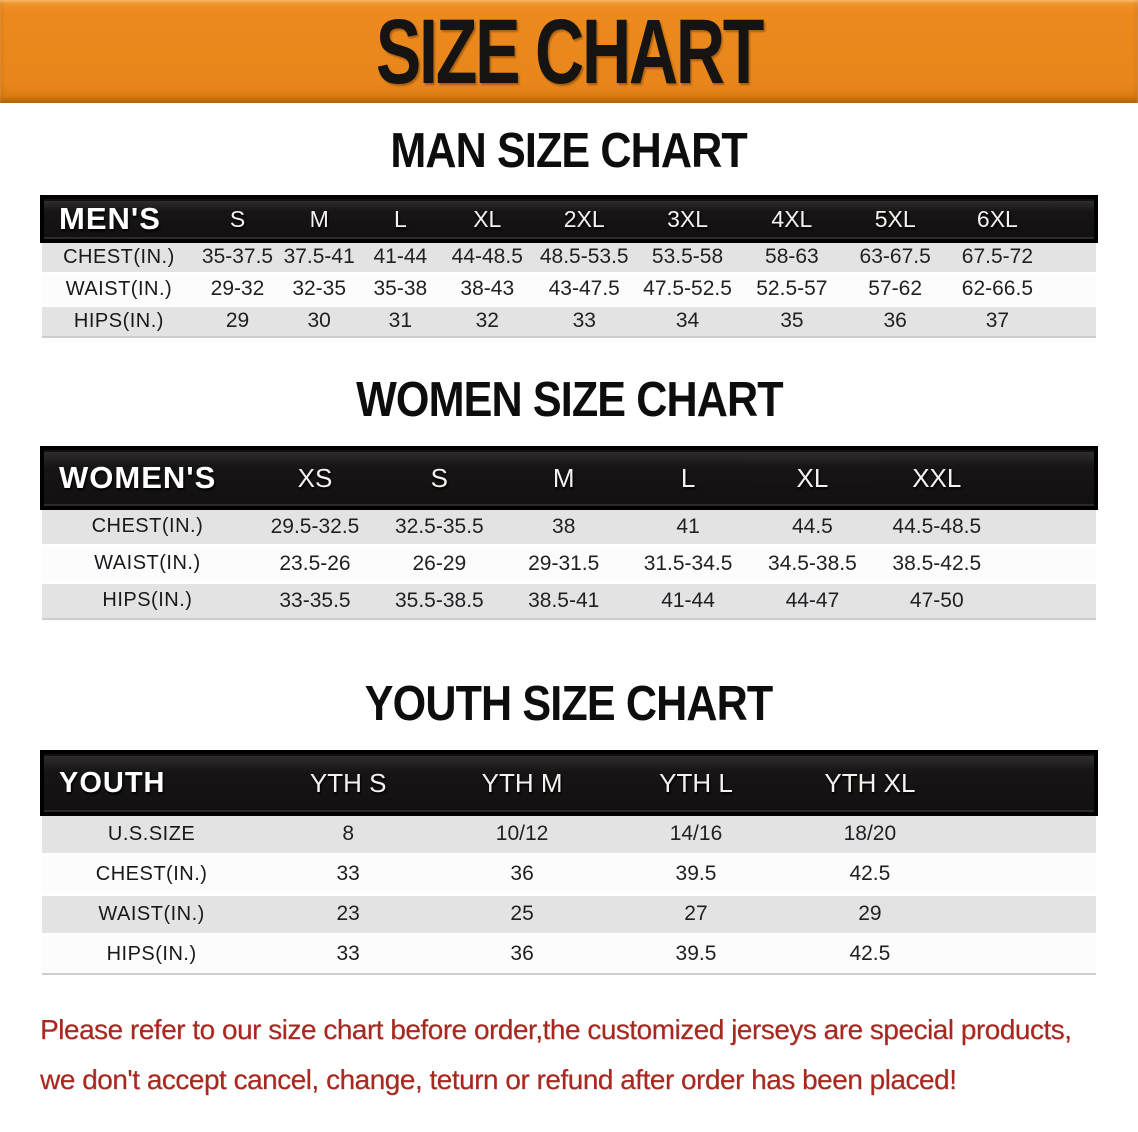 Image resolution: width=1138 pixels, height=1132 pixels. What do you see at coordinates (569, 783) in the screenshot?
I see `youth-header-row: YOUTH YTH S YTH M YTH L YTH XL` at bounding box center [569, 783].